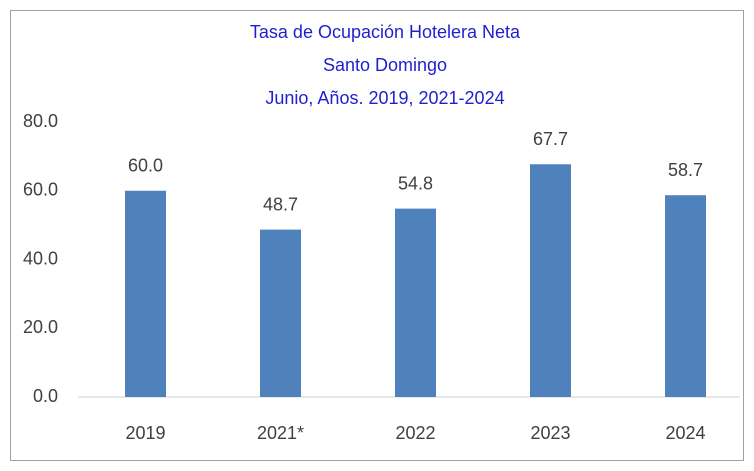 This screenshot has height=471, width=754. What do you see at coordinates (45, 396) in the screenshot?
I see `y-tick-label: 0.0` at bounding box center [45, 396].